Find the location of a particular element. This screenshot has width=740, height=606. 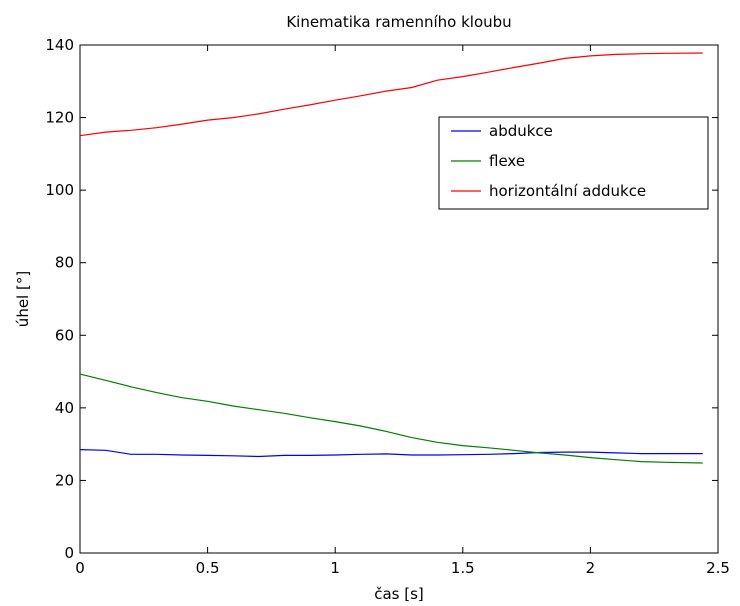

y-tick-label: 120 is located at coordinates (59, 118).